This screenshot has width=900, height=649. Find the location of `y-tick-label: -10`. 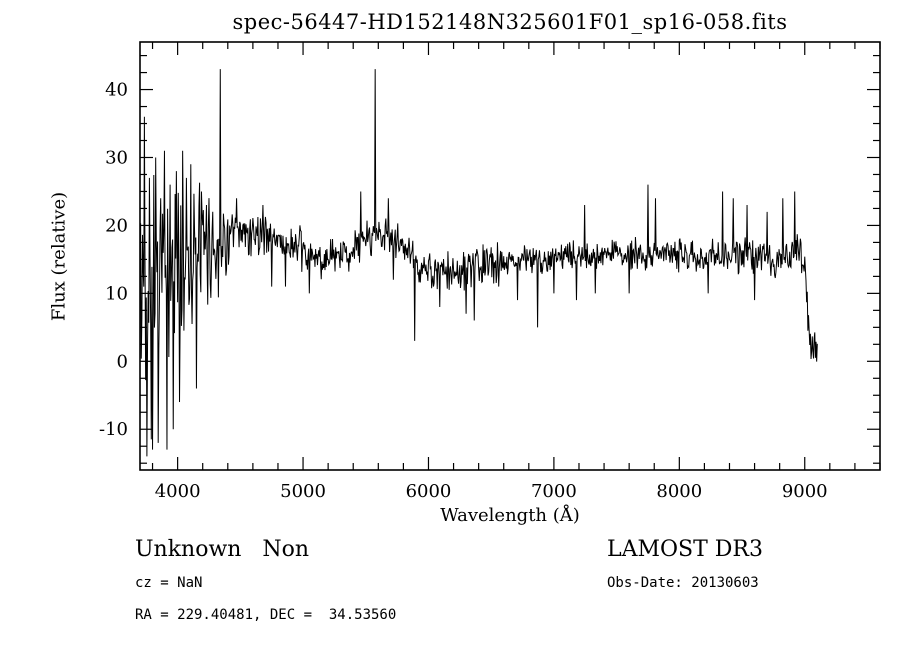

y-tick-label: -10 is located at coordinates (113, 429).